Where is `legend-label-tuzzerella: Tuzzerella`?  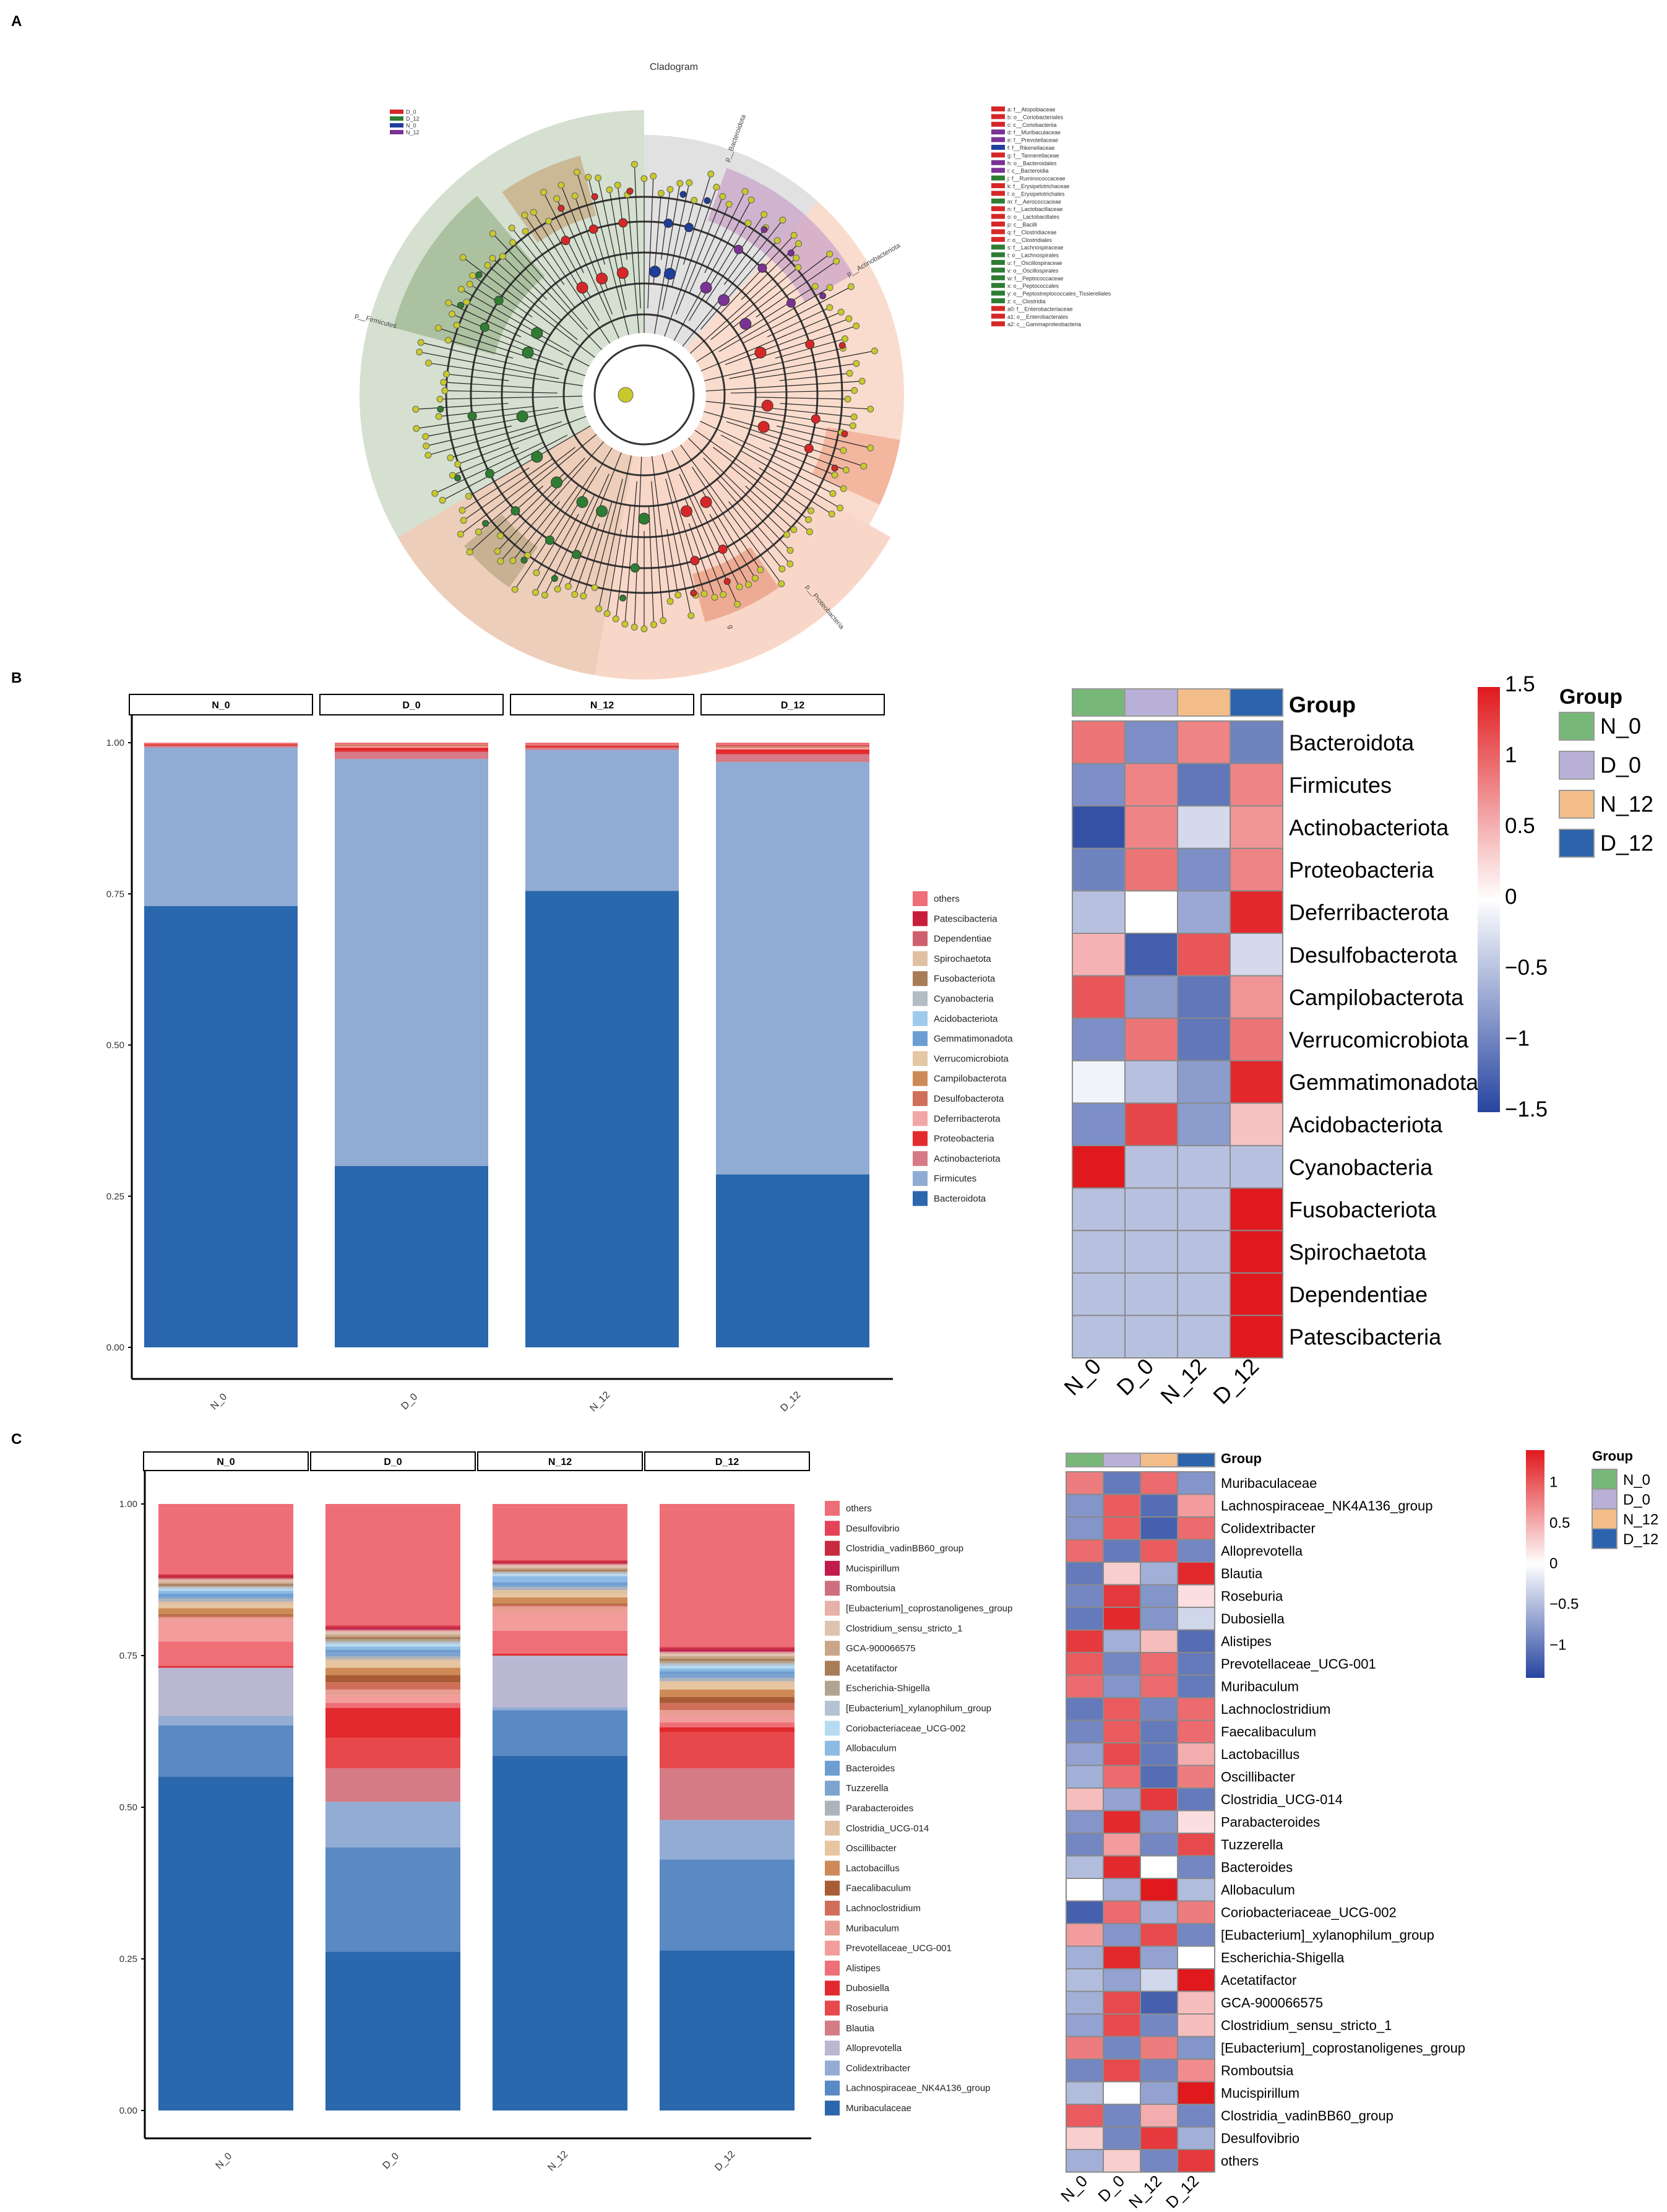 legend-label-tuzzerella: Tuzzerella is located at coordinates (868, 1788).